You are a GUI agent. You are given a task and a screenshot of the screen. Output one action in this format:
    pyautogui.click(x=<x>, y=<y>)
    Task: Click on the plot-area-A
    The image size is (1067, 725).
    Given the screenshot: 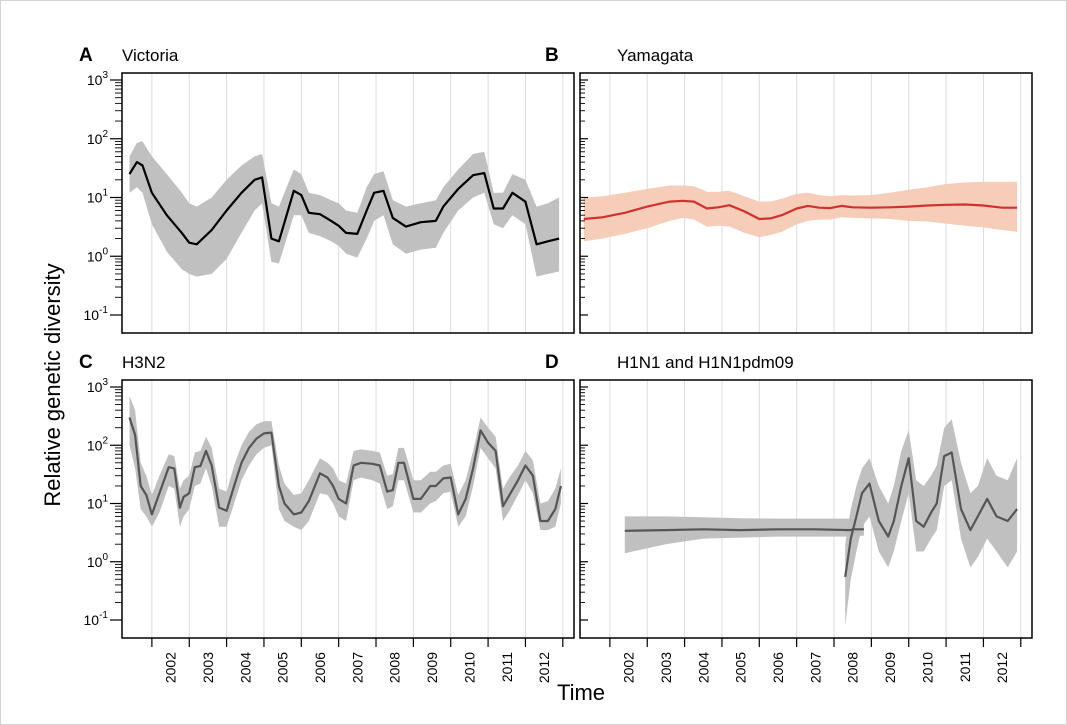 What is the action you would take?
    pyautogui.click(x=346, y=203)
    